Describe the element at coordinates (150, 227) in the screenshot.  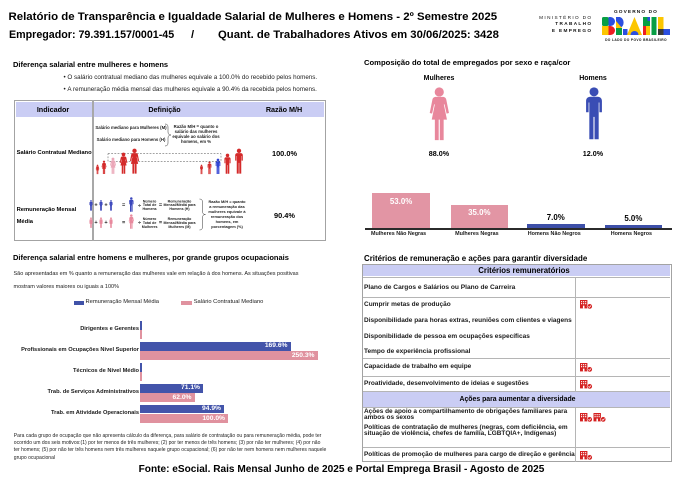
I see `svg-text: Mulheres` at that location.